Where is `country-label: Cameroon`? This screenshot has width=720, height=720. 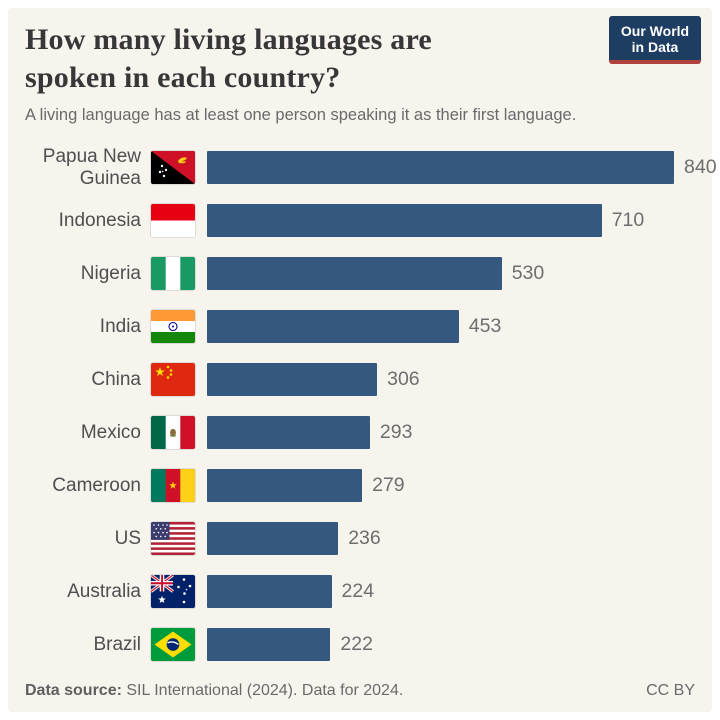
country-label: Cameroon is located at coordinates (96, 485).